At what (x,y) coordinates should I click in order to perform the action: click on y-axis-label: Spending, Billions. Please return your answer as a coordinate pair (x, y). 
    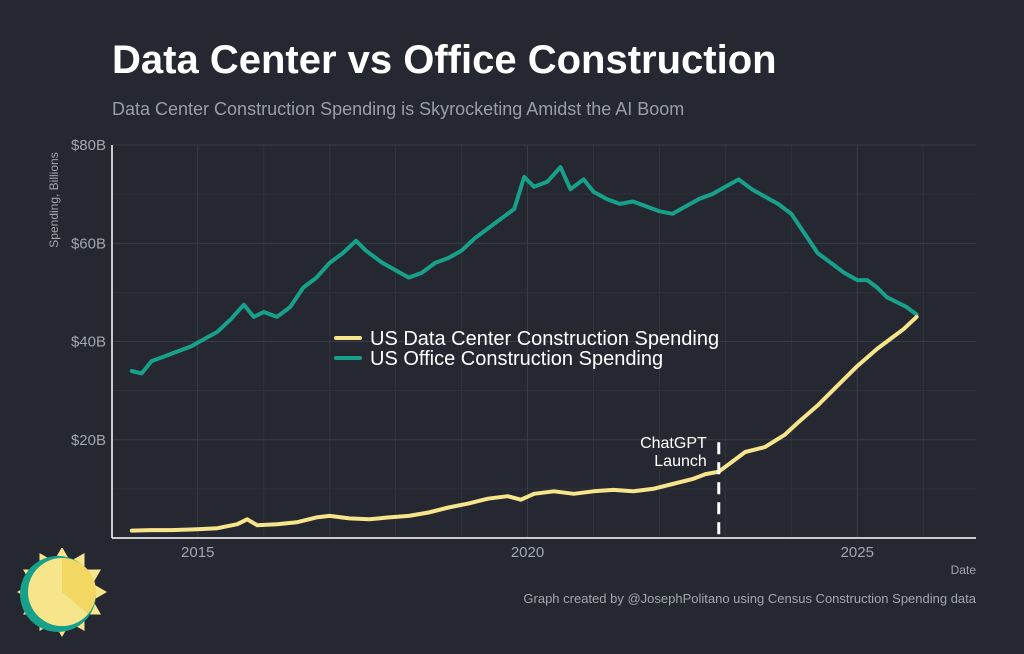
    Looking at the image, I should click on (54, 199).